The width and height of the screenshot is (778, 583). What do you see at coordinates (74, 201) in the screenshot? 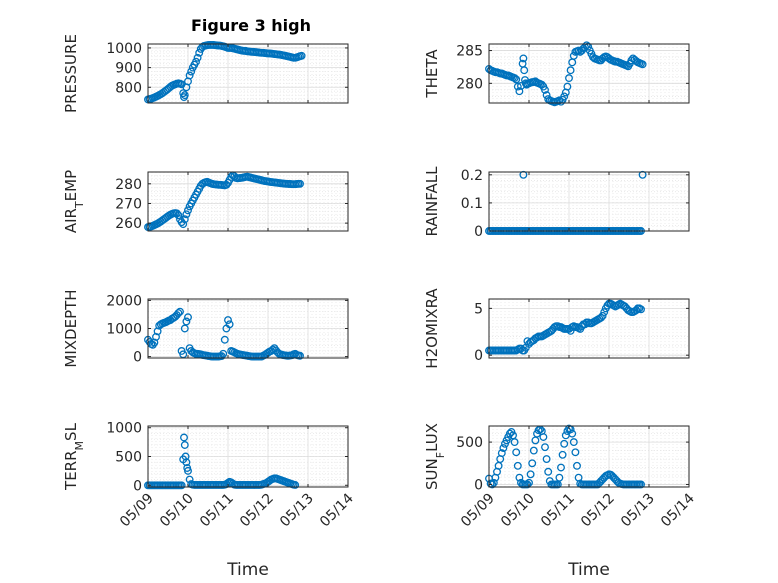
I see `y-axis-label: AIRTEMP` at bounding box center [74, 201].